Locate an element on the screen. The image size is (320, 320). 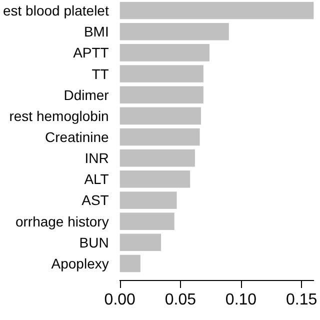
x-tick-label: 0.00 is located at coordinates (120, 300).